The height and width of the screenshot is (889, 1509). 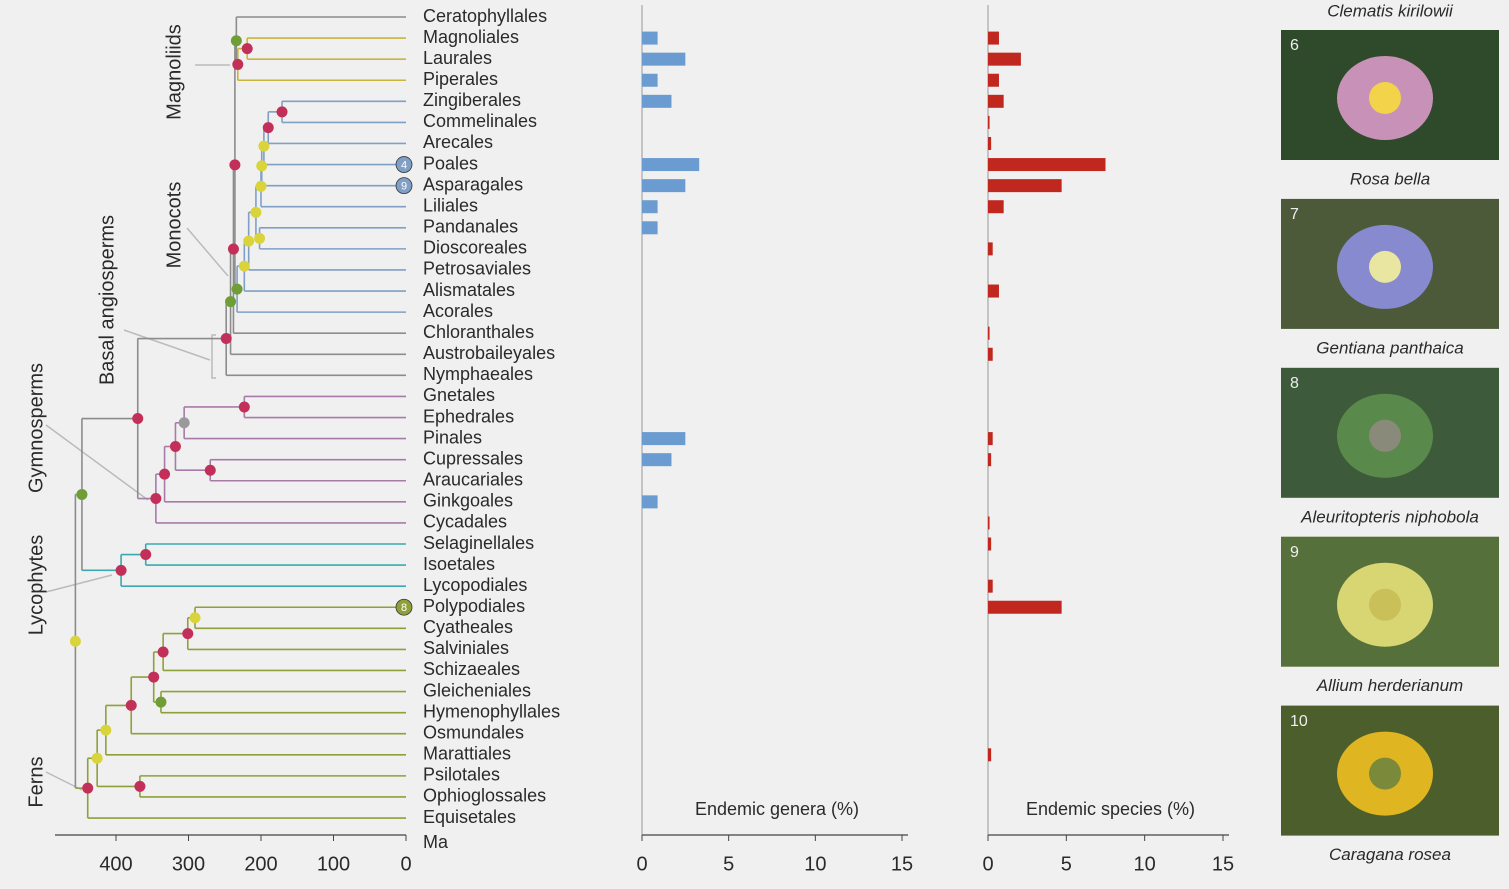 What do you see at coordinates (480, 121) in the screenshot?
I see `order-label: Commelinales` at bounding box center [480, 121].